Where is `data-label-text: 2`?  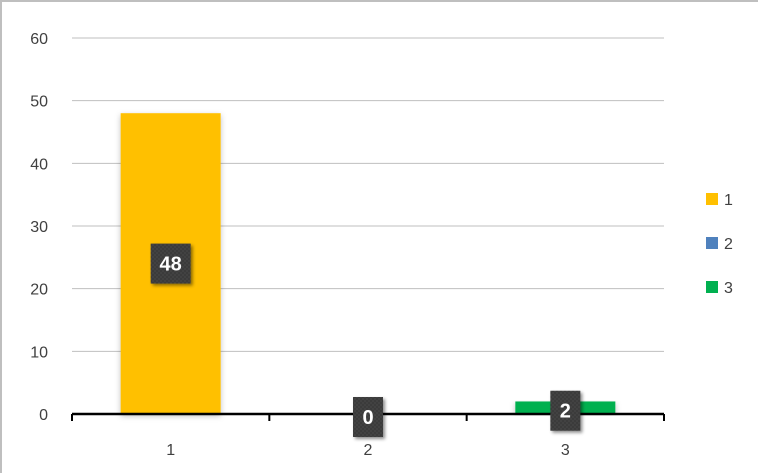
data-label-text: 2 is located at coordinates (565, 412).